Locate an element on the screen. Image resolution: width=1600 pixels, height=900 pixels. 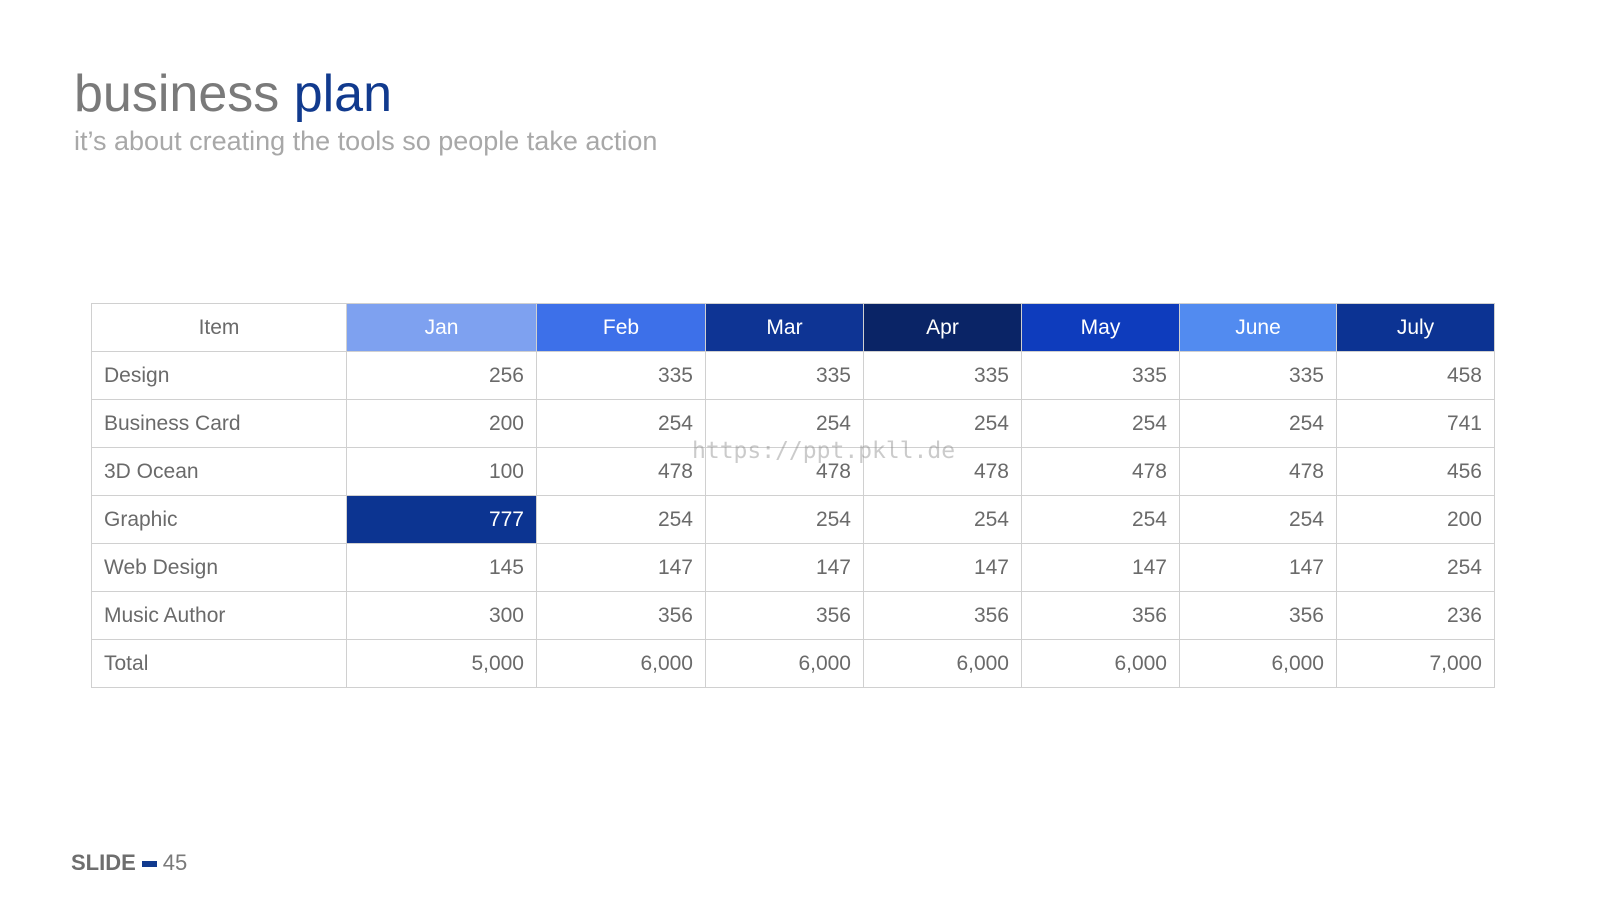
cell: 300 is located at coordinates (441, 615).